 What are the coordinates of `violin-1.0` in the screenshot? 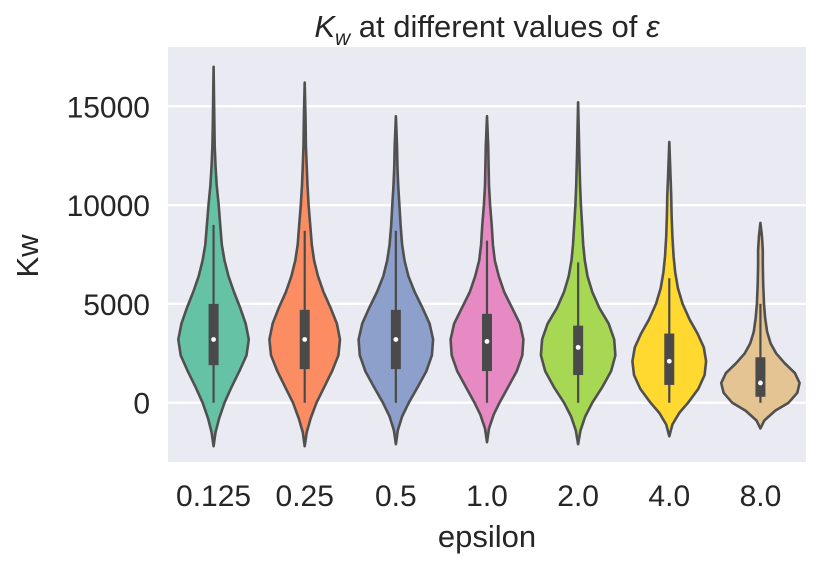 It's located at (487, 279).